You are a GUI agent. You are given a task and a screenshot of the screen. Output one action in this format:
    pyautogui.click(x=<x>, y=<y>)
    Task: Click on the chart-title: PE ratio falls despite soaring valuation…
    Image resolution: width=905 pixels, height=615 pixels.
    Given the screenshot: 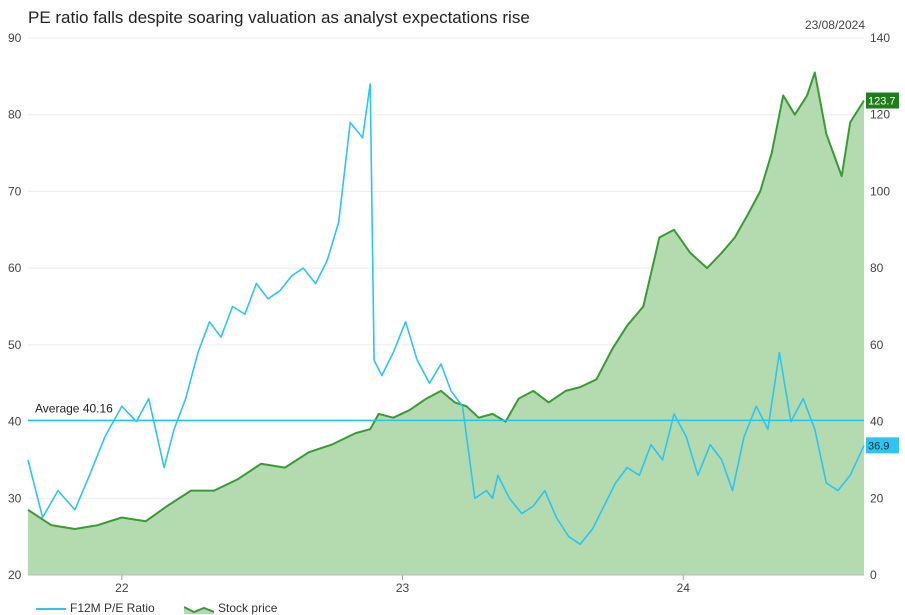 What is the action you would take?
    pyautogui.click(x=279, y=17)
    